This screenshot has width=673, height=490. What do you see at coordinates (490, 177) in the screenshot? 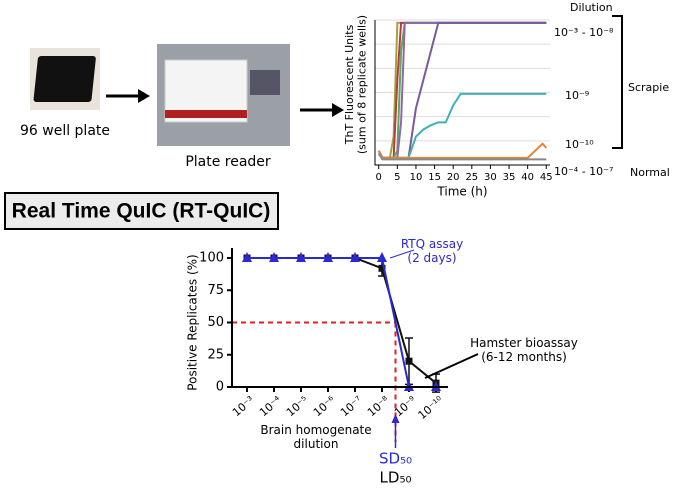
I see `x-tick-label: 30` at bounding box center [490, 177].